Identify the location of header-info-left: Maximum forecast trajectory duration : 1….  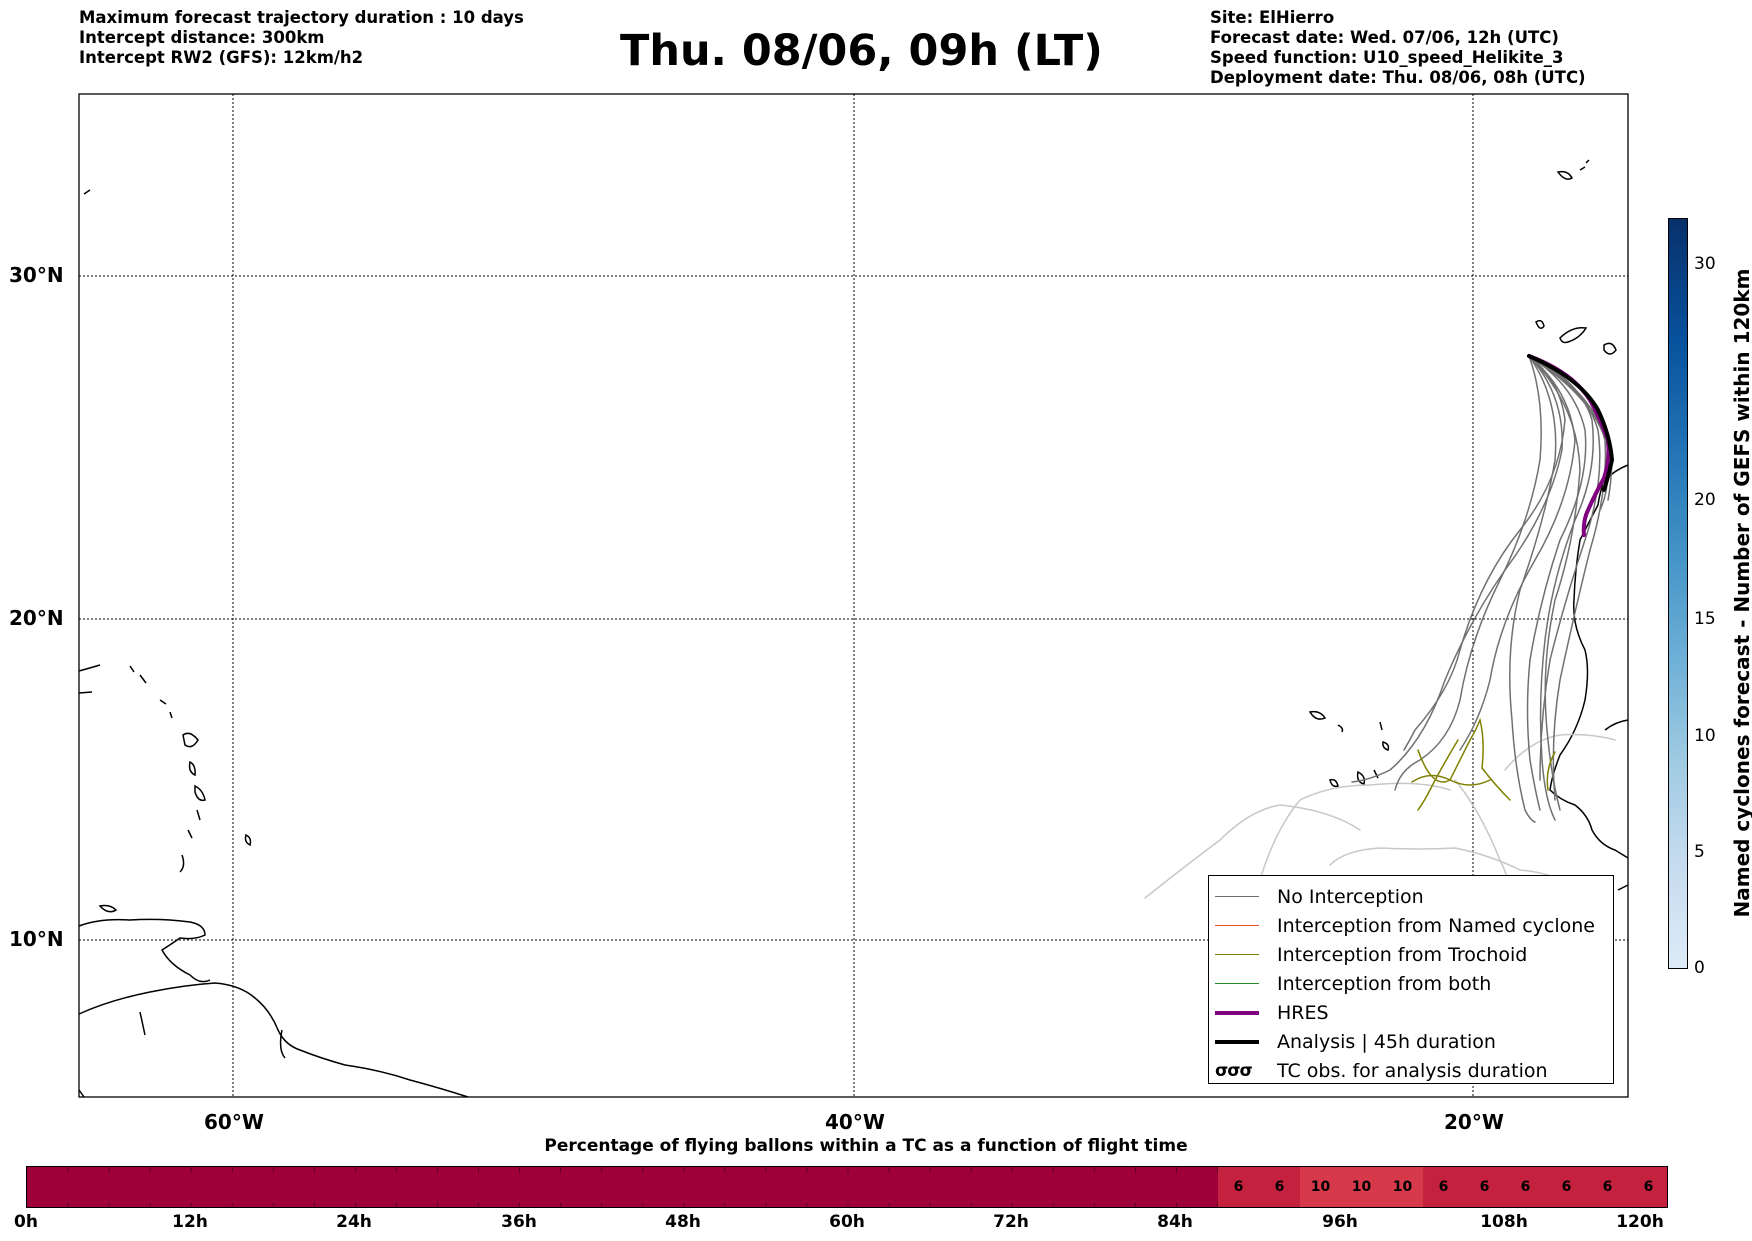
(301, 38).